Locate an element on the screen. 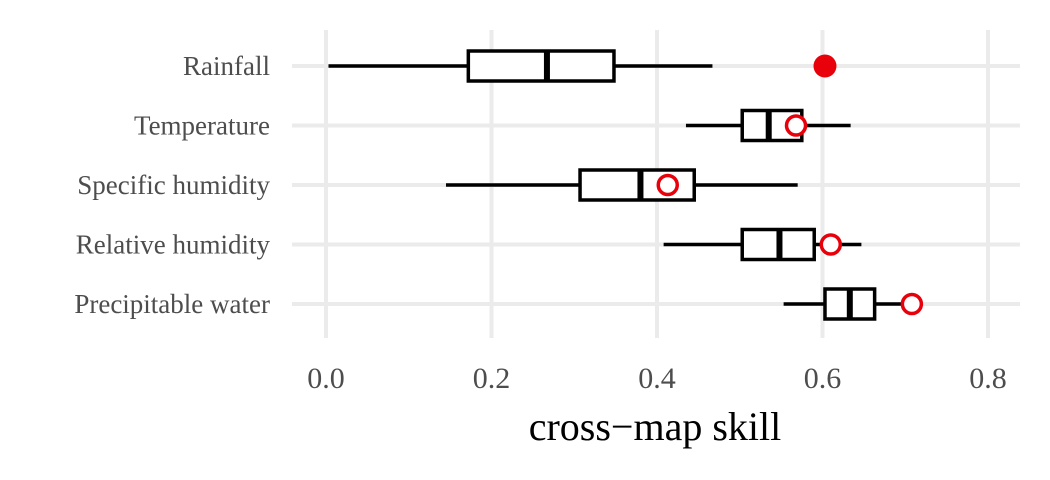 The width and height of the screenshot is (1050, 480). x-tick-label: 0.2 is located at coordinates (492, 378).